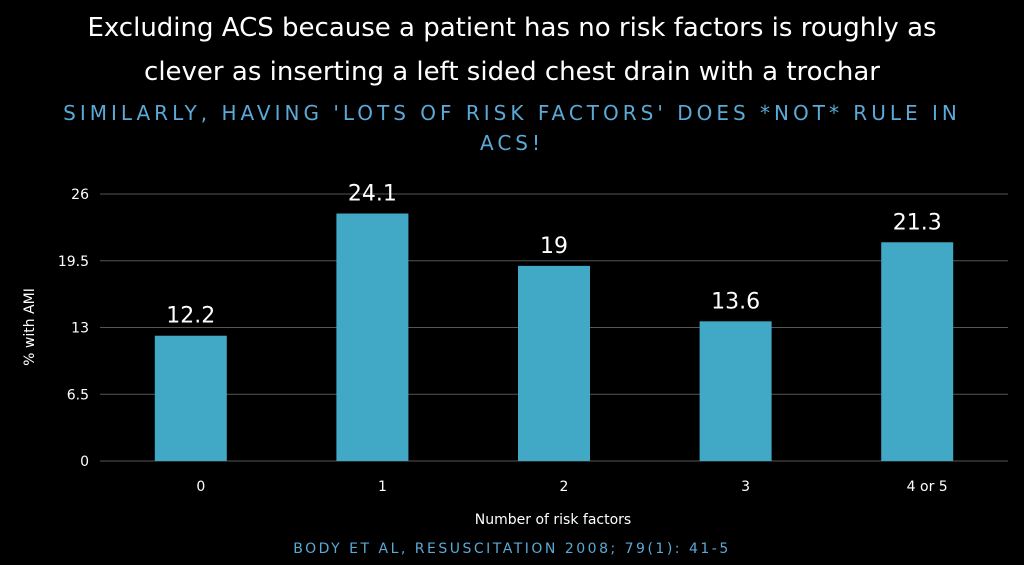 This screenshot has height=565, width=1024. Describe the element at coordinates (735, 301) in the screenshot. I see `data-label: 13.6` at that location.